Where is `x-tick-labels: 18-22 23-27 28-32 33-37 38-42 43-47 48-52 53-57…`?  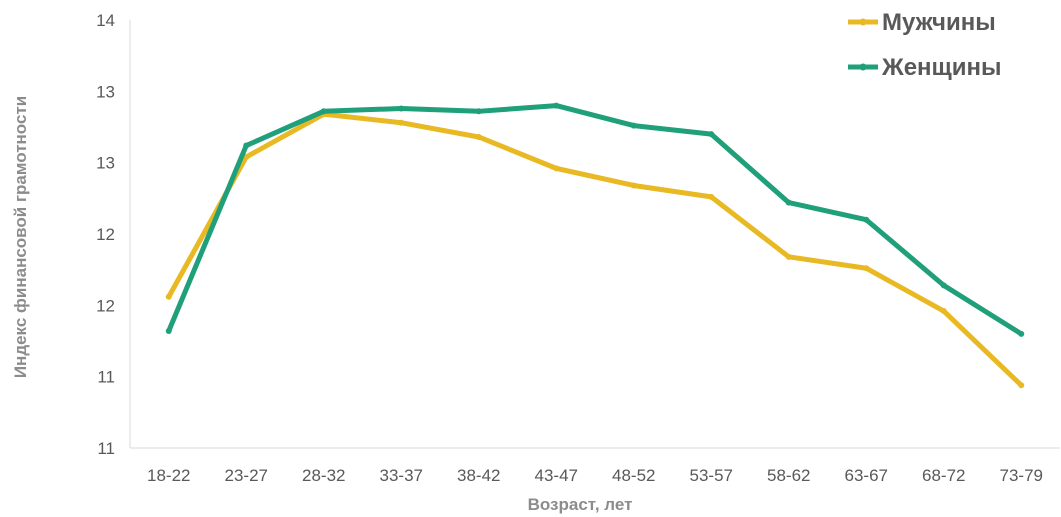
x-tick-labels: 18-22 23-27 28-32 33-37 38-42 43-47 48-52 53-57… is located at coordinates (595, 475).